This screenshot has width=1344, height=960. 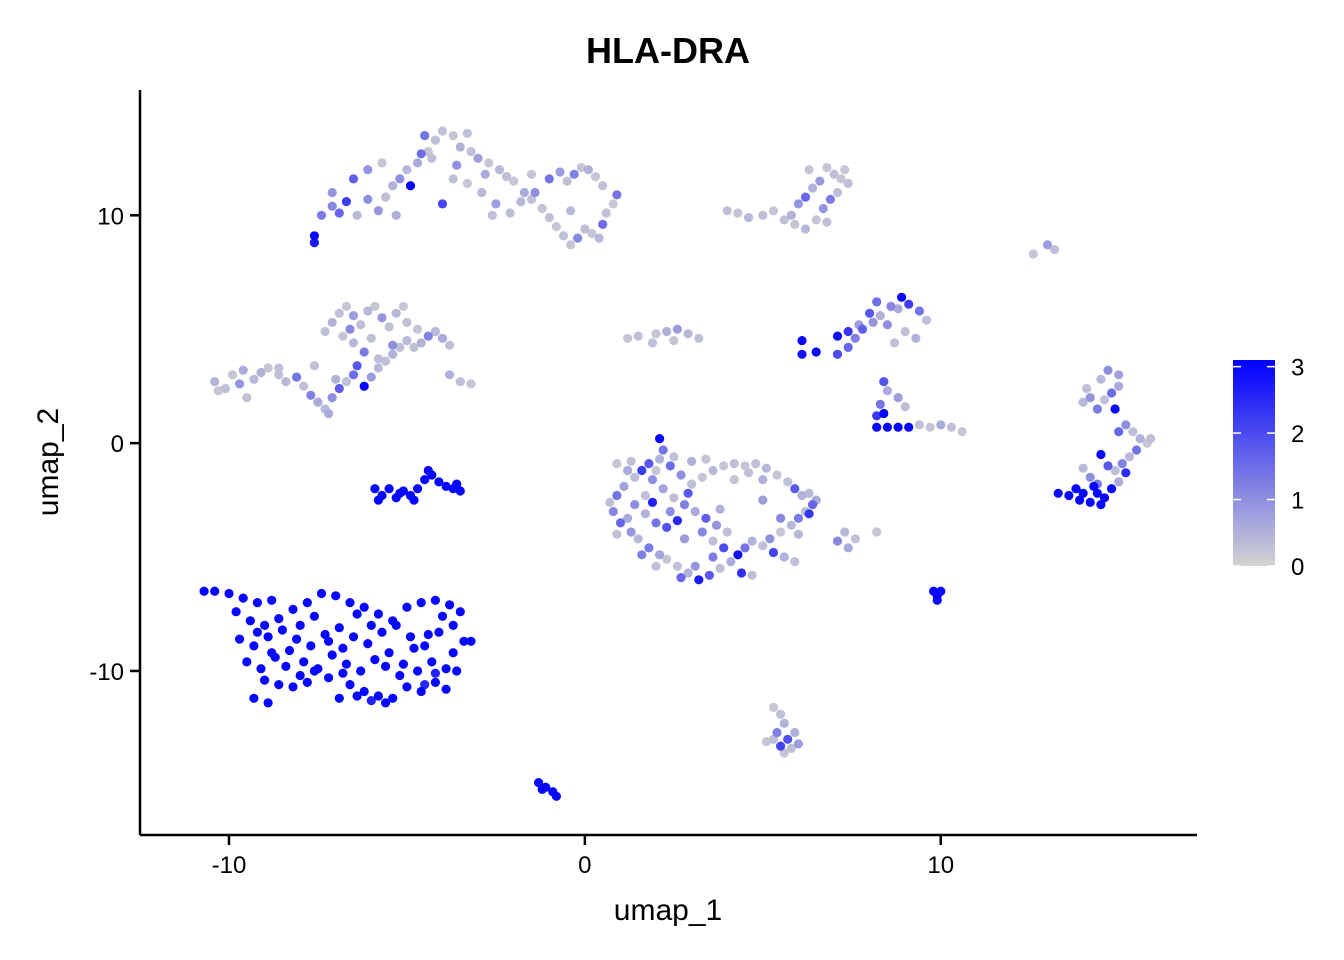 I want to click on y-tick-label: 10, so click(x=110, y=216).